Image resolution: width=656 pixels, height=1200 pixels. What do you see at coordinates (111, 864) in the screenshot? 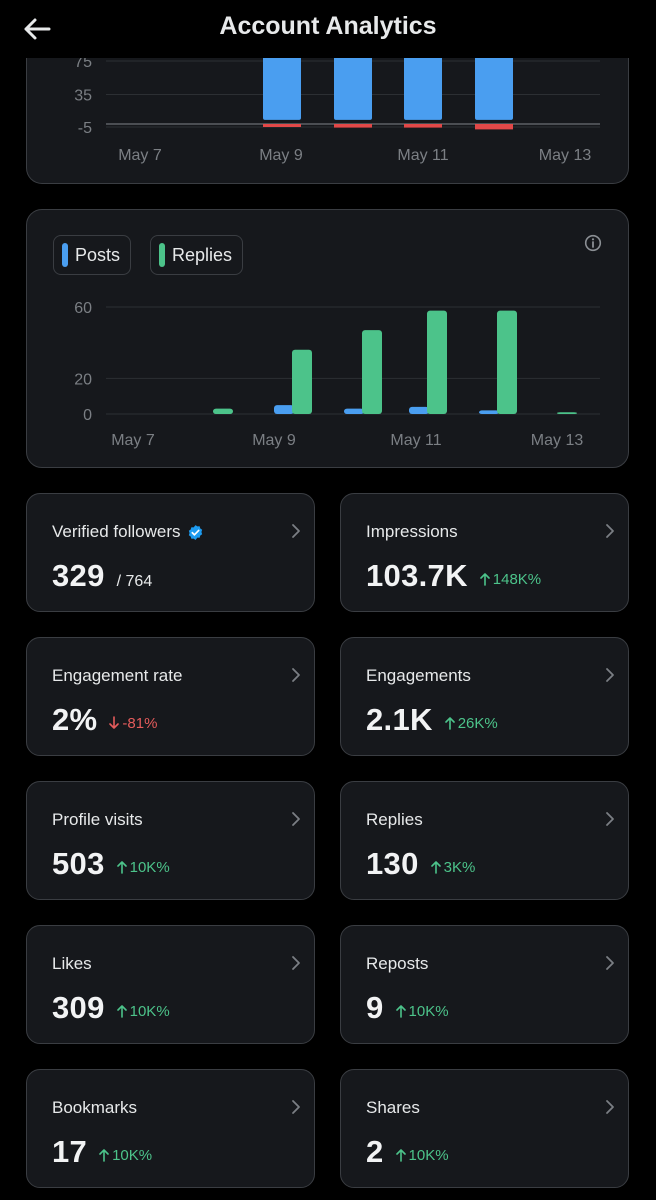
I see `stat-value-row: 503 10K%` at bounding box center [111, 864].